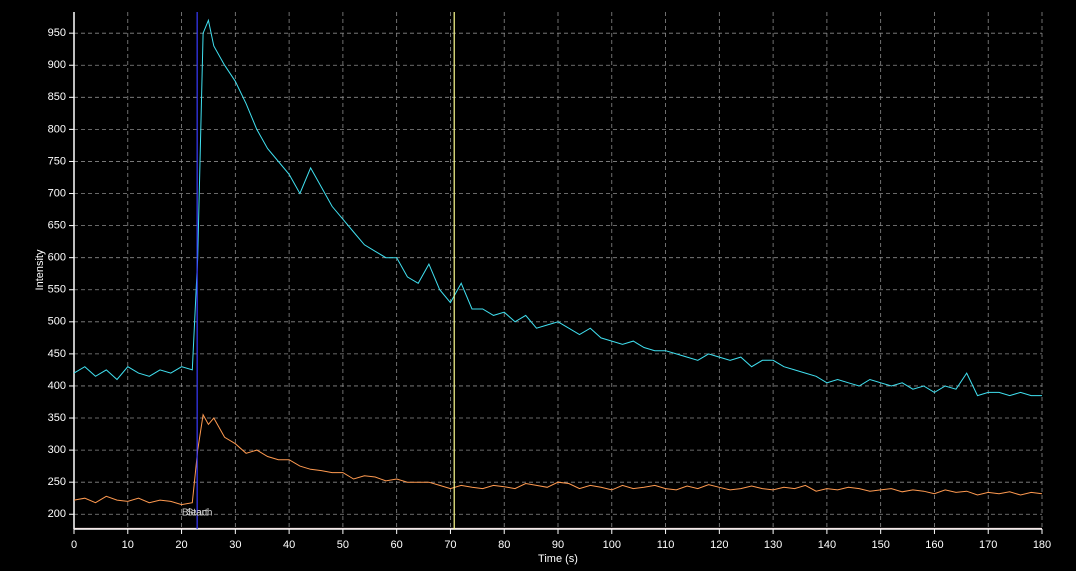 The width and height of the screenshot is (1076, 571). Describe the element at coordinates (558, 559) in the screenshot. I see `x-axis-label: Time (s)` at that location.